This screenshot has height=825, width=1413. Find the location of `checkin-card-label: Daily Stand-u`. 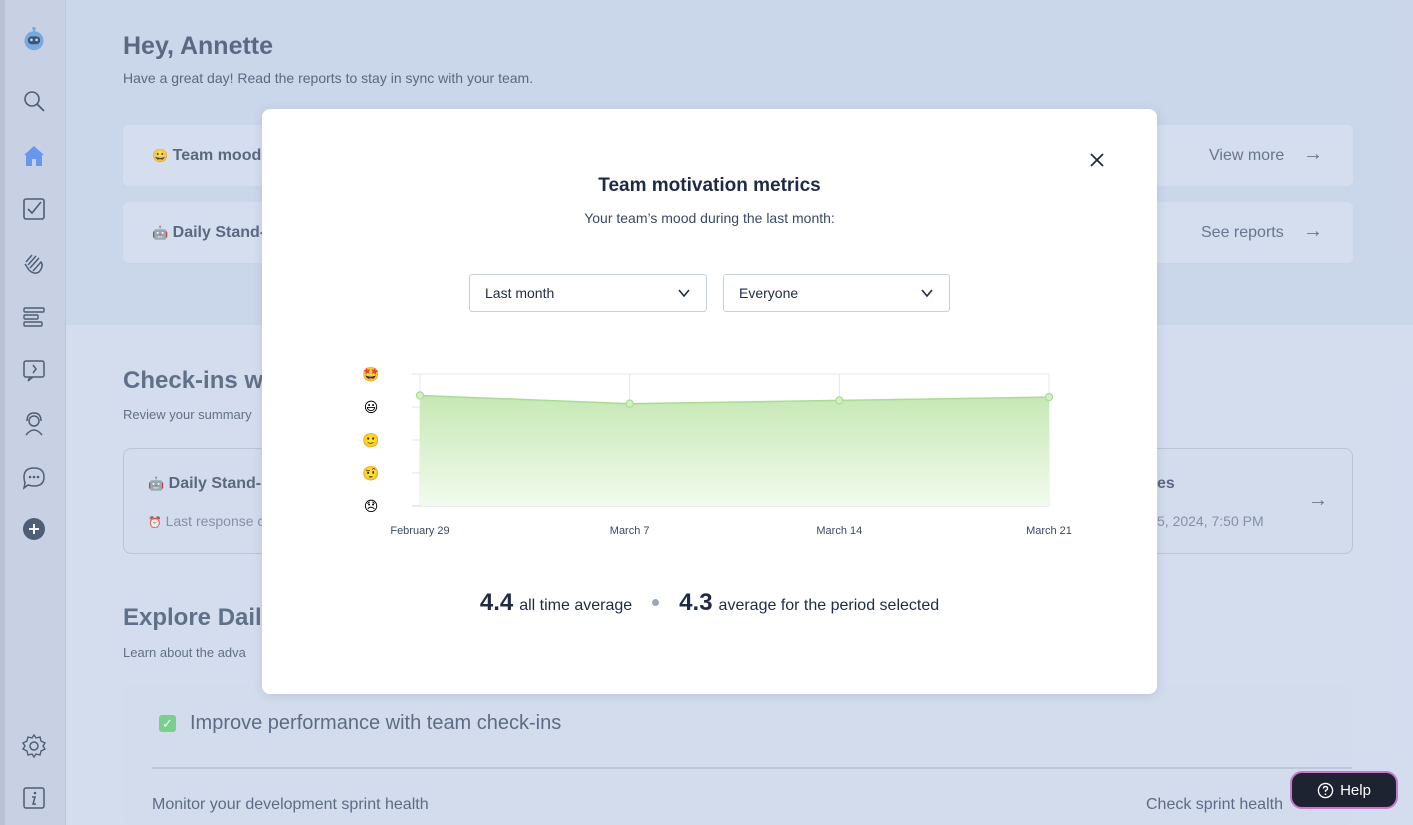

checkin-card-label: Daily Stand-u is located at coordinates (219, 483).